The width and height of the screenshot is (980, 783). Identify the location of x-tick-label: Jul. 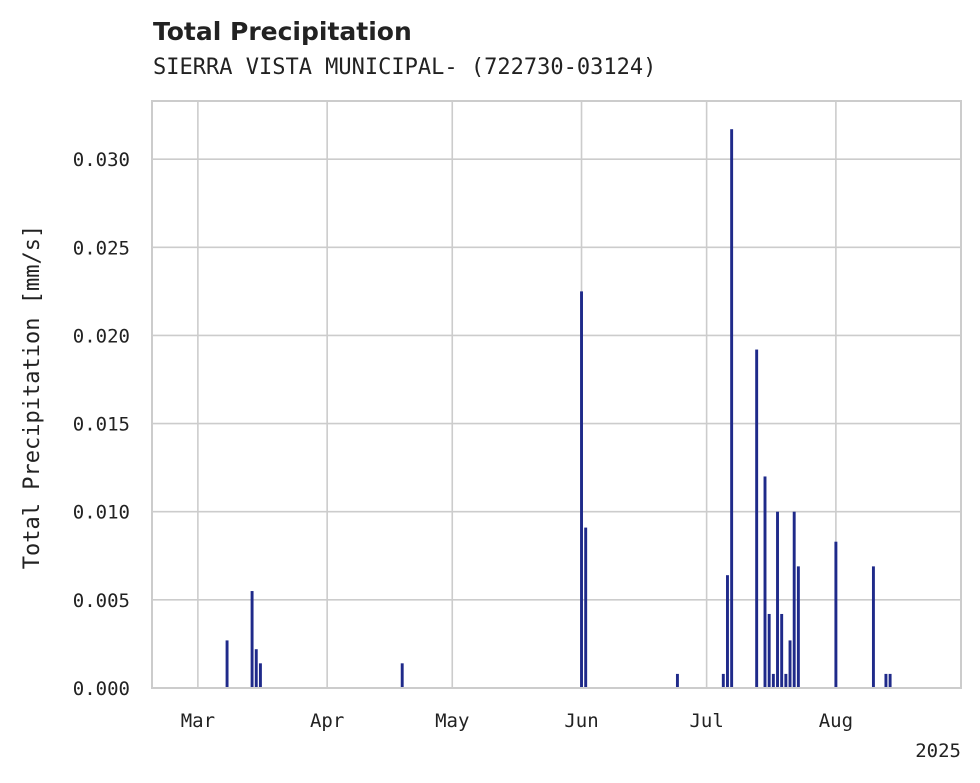
(706, 721).